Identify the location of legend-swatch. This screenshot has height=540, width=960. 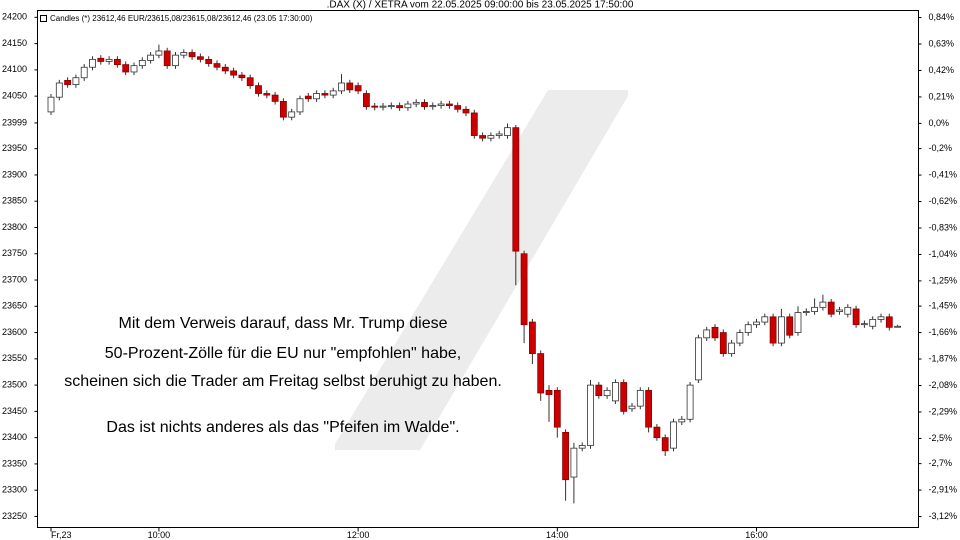
(43, 18).